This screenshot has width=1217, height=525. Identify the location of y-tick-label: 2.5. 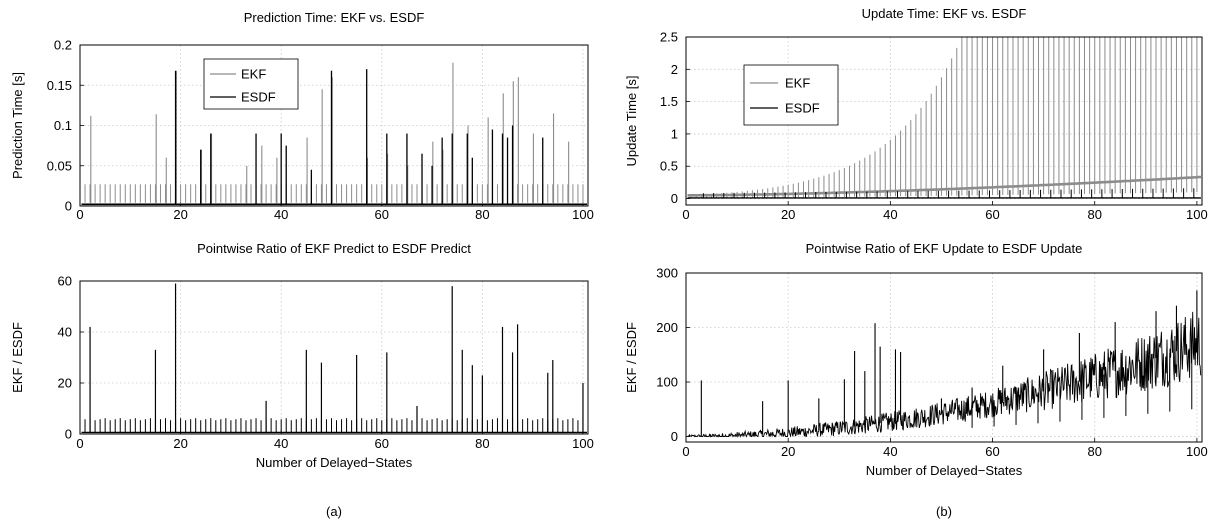
(669, 37).